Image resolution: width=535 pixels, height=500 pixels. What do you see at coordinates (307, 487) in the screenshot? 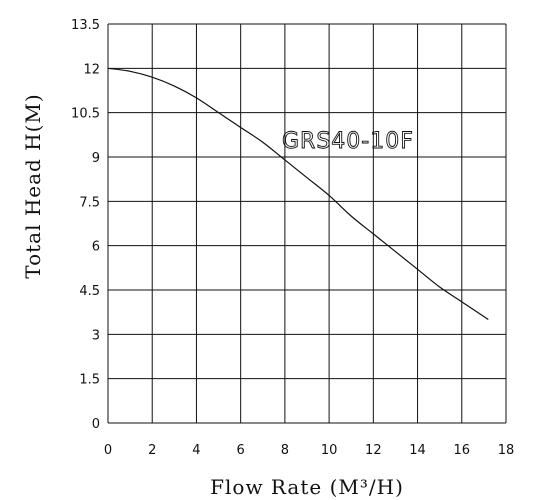
I see `x-axis-title: Flow Rate (M³/H)` at bounding box center [307, 487].